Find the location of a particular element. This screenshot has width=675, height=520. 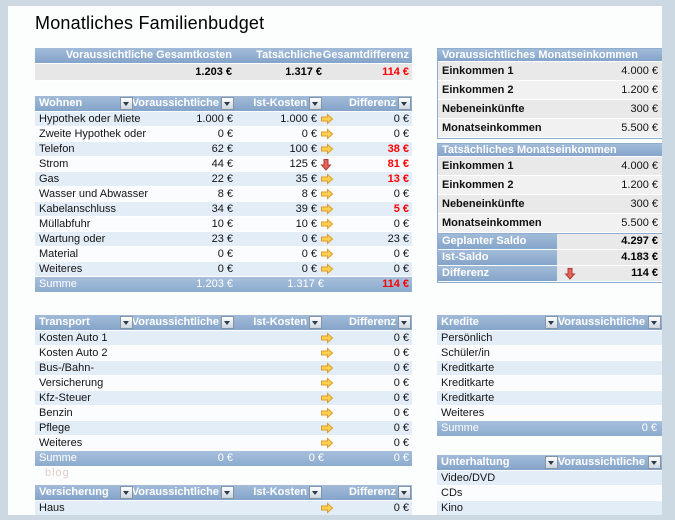

table-row: Kino is located at coordinates (549, 508).